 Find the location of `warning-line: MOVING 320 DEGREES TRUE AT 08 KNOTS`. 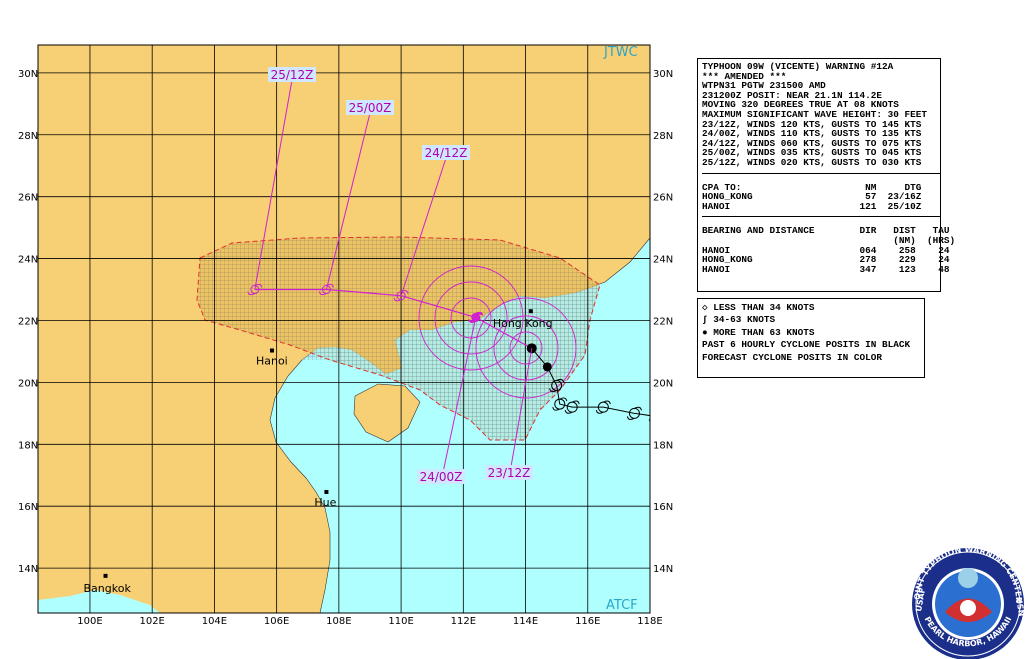

warning-line: MOVING 320 DEGREES TRUE AT 08 KNOTS is located at coordinates (800, 105).